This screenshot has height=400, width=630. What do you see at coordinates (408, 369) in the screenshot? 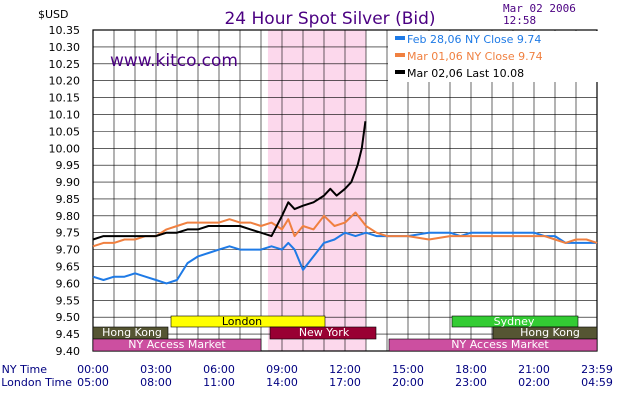
I see `ny-time-tick: 15:00` at bounding box center [408, 369].